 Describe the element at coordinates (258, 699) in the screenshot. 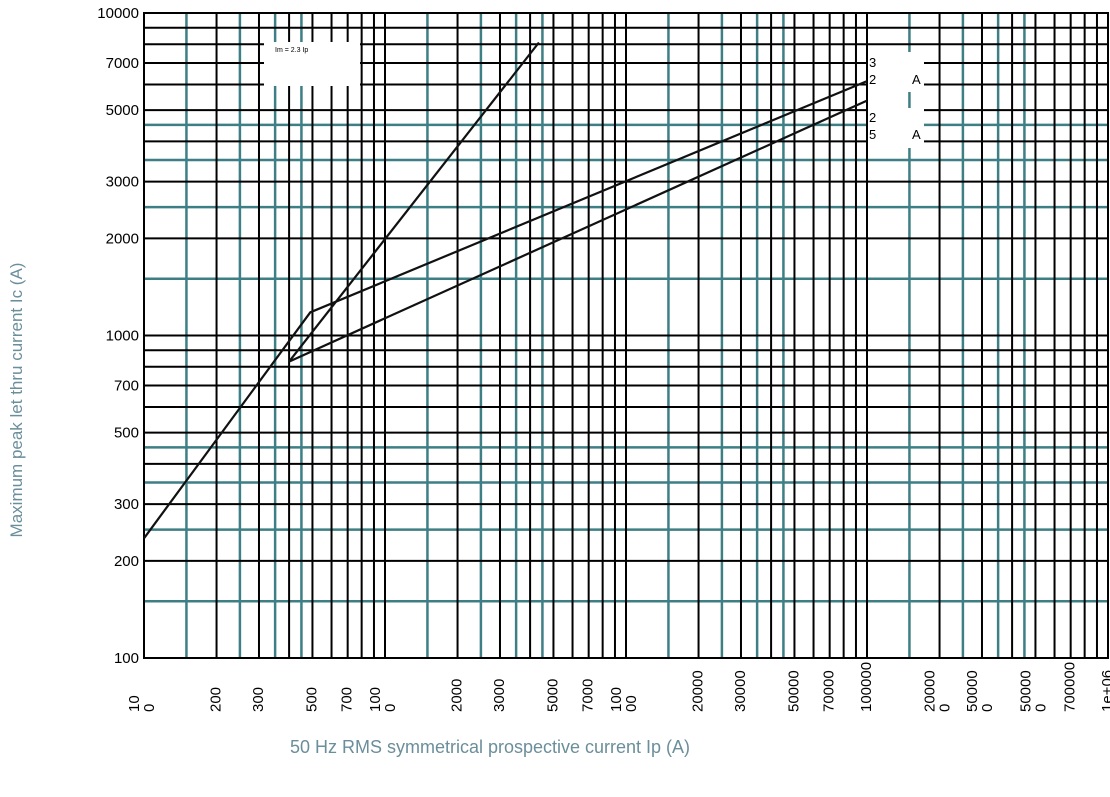

I see `x-tick-label: 300` at that location.